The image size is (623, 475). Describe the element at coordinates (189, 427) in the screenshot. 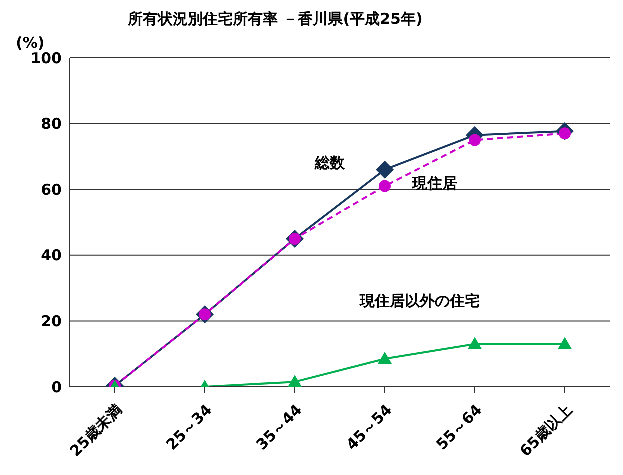

I see `x-tick-label: 25～34` at that location.